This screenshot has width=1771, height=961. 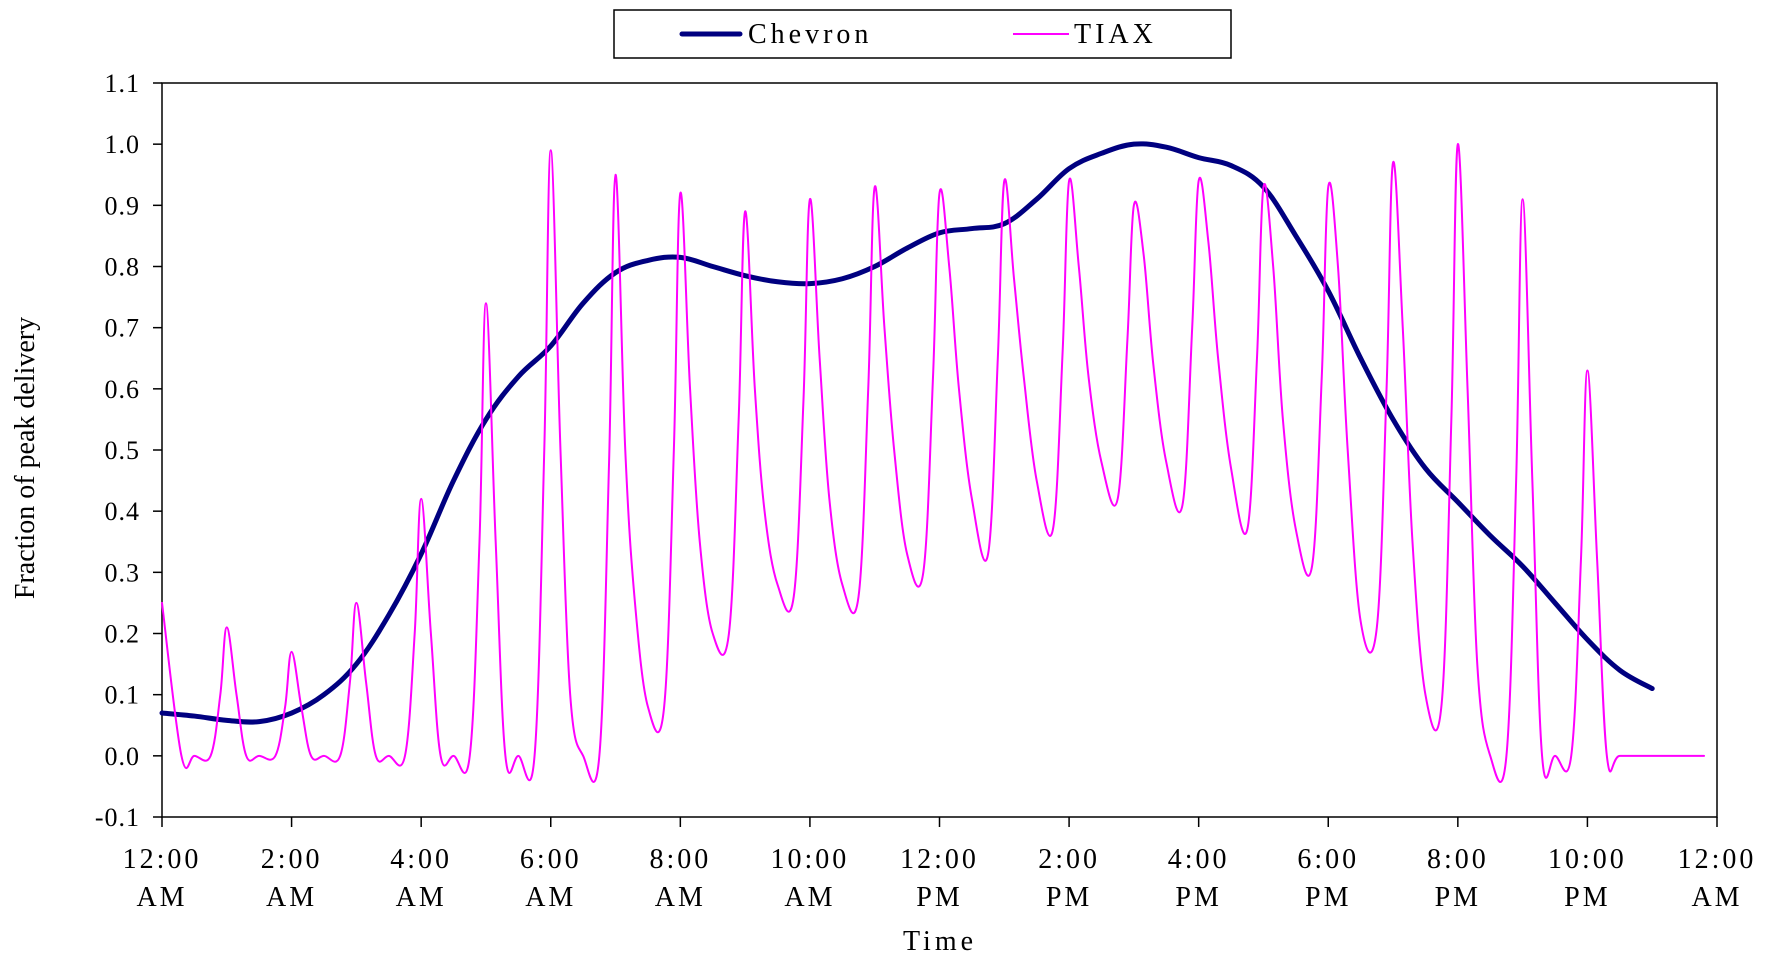 I want to click on y-tick-label: 0.8, so click(x=123, y=267).